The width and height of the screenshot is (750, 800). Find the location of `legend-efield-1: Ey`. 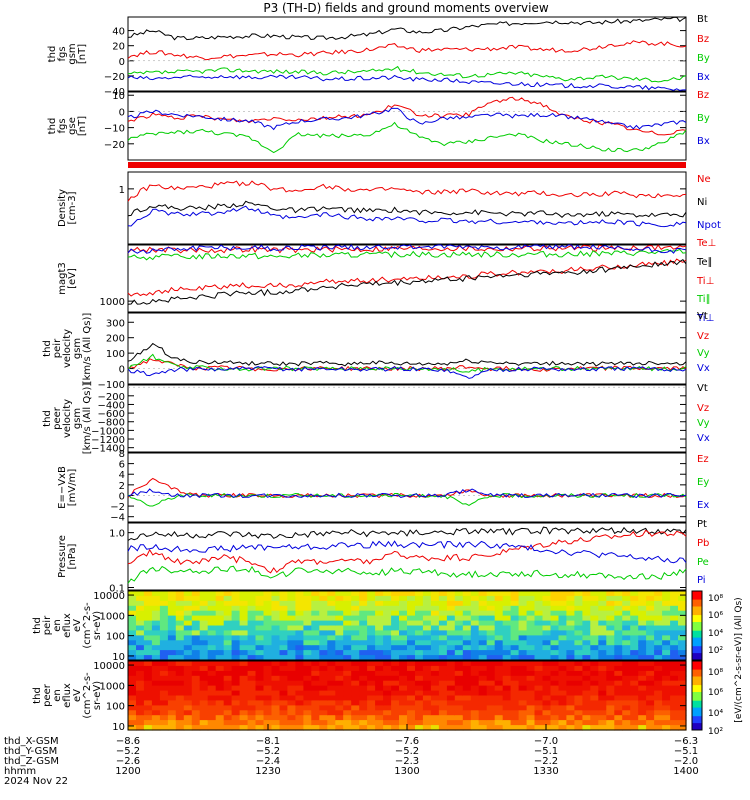

legend-efield-1: Ey is located at coordinates (703, 482).